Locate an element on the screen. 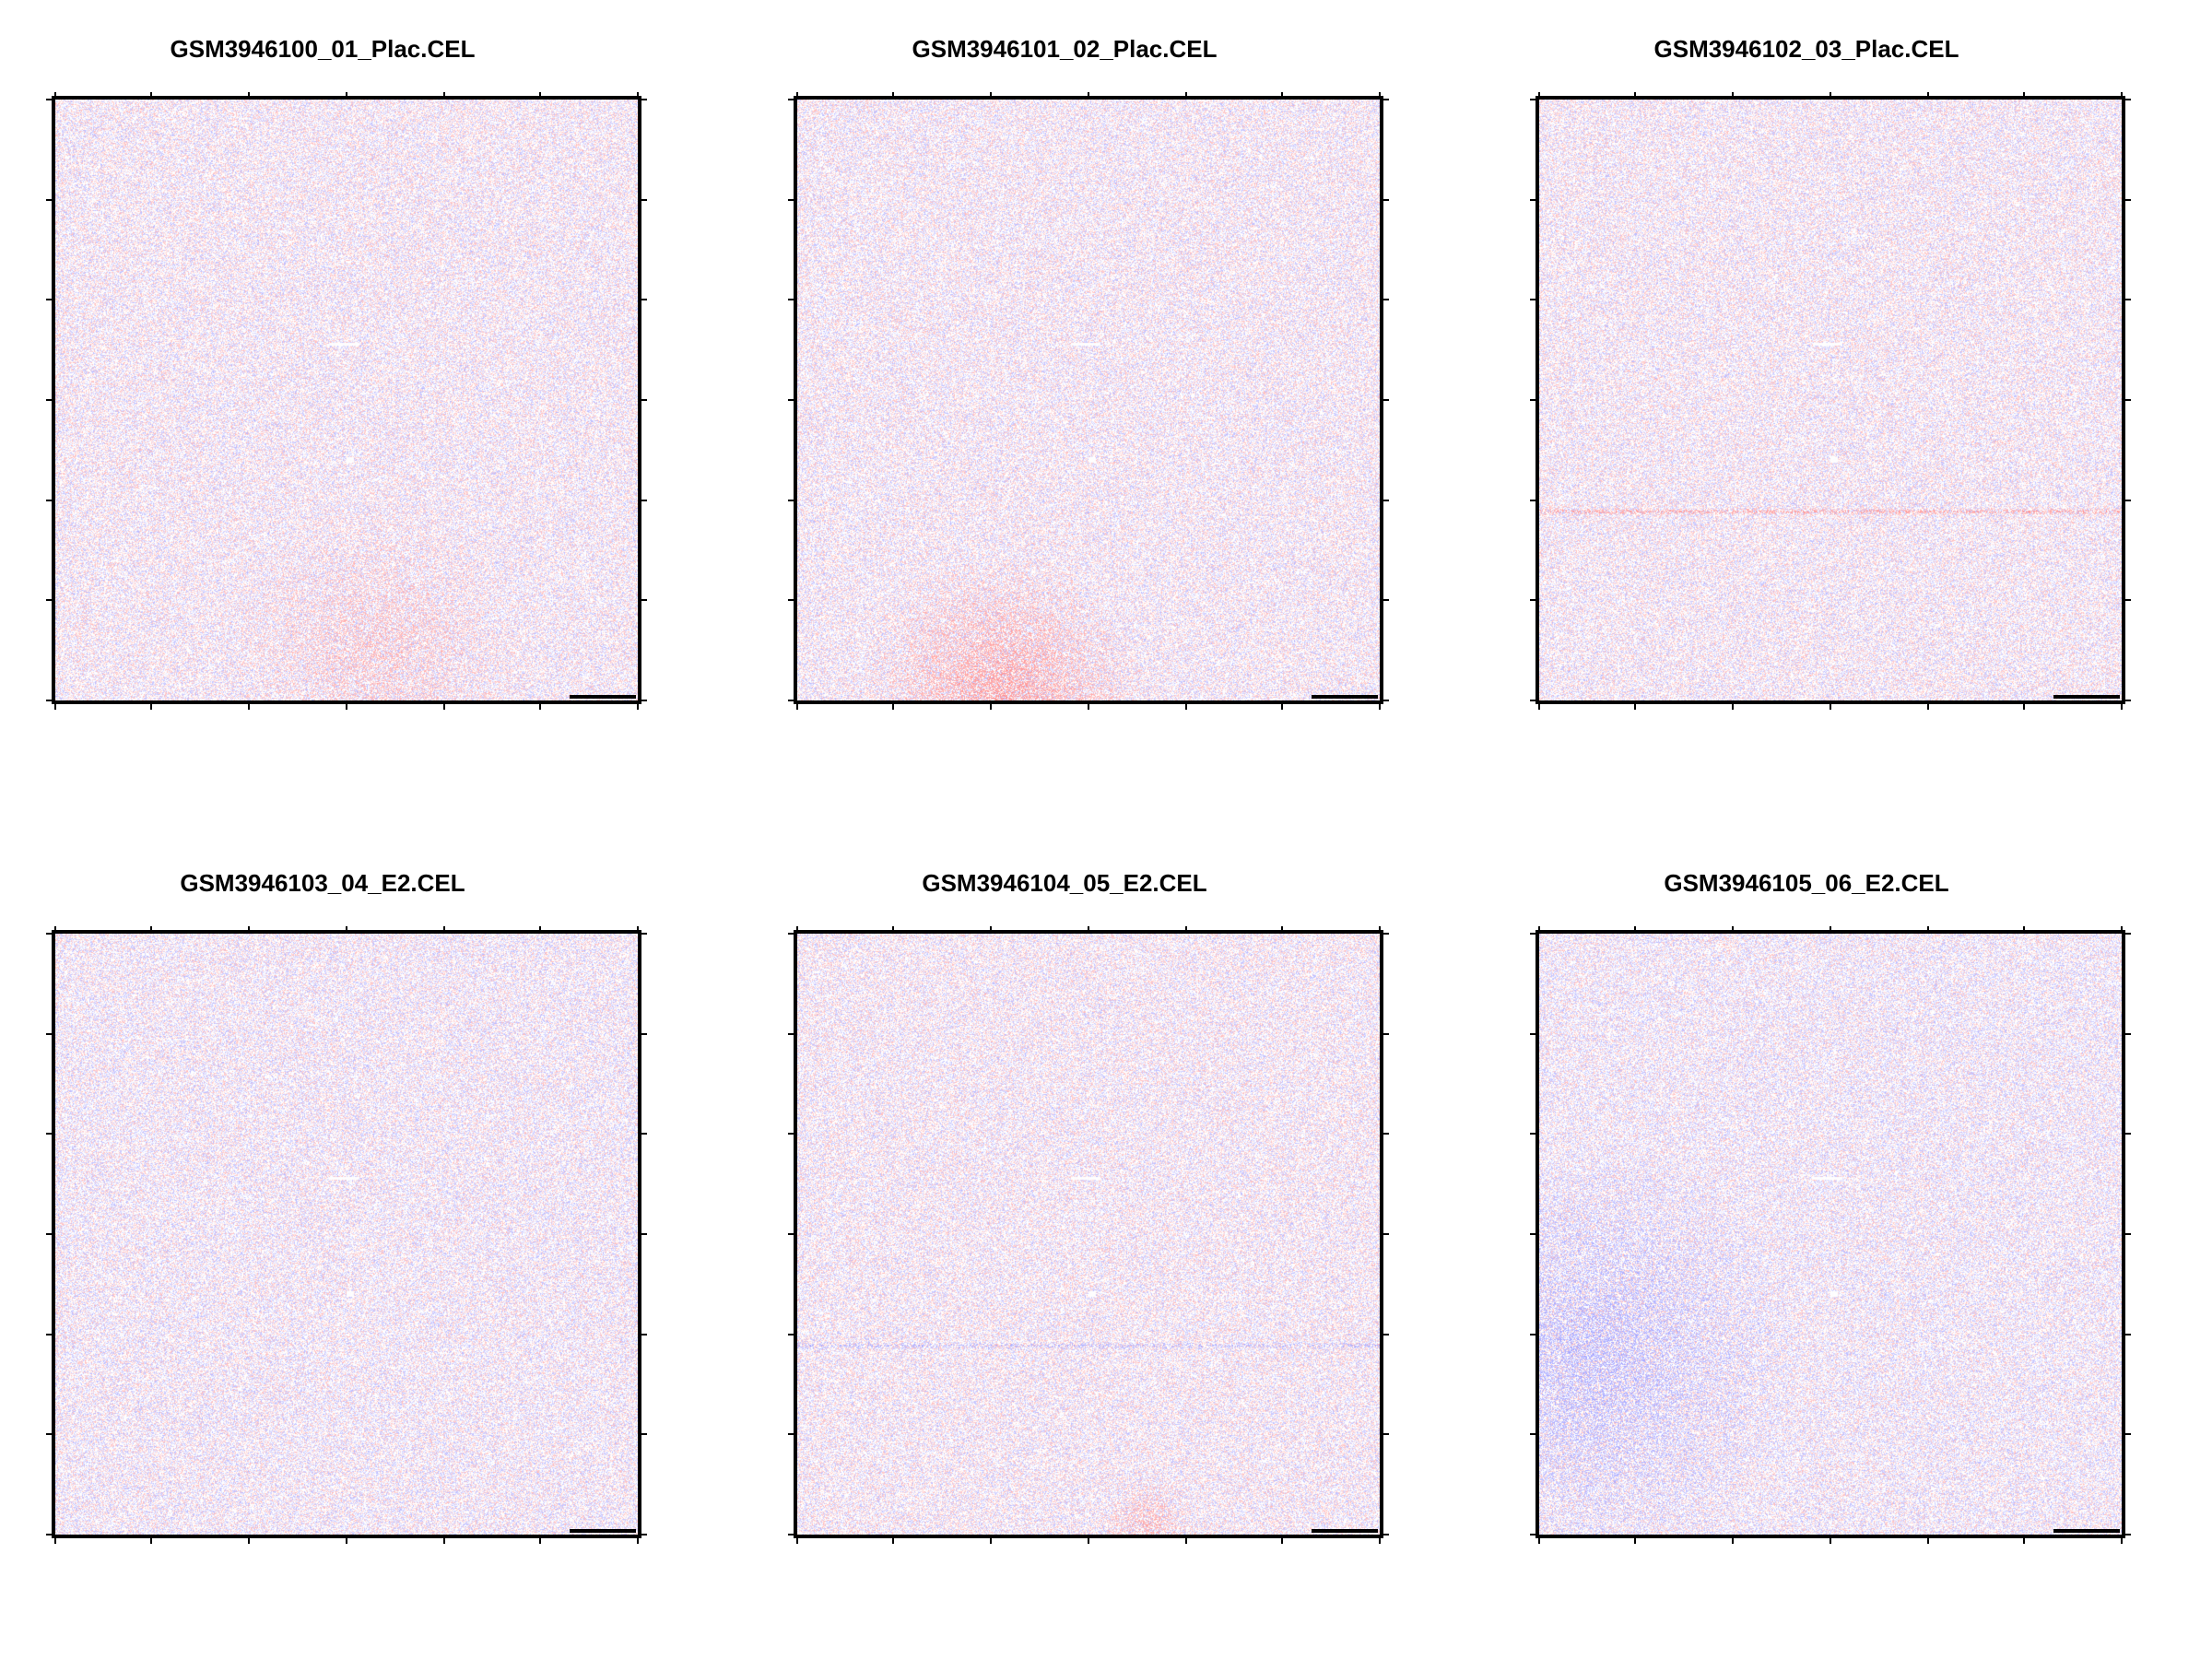 The width and height of the screenshot is (2212, 1659). array-panel: GSM3946103_04_E2.CEL is located at coordinates (323, 1193).